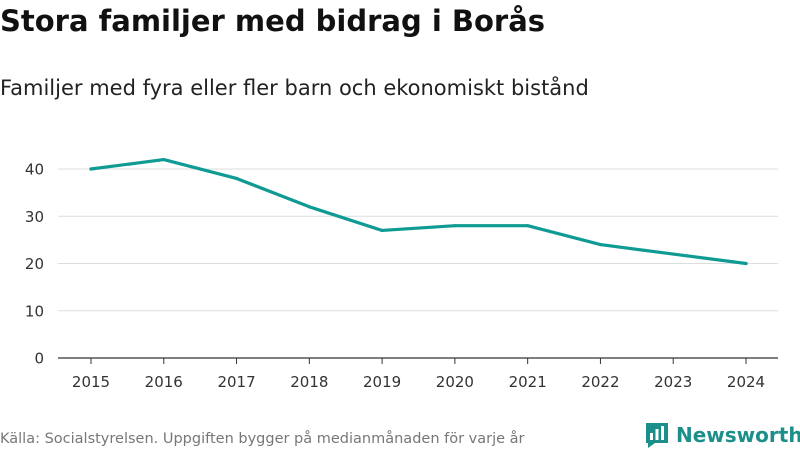 This screenshot has height=450, width=800. Describe the element at coordinates (34, 264) in the screenshot. I see `y-tick-label: 20` at that location.